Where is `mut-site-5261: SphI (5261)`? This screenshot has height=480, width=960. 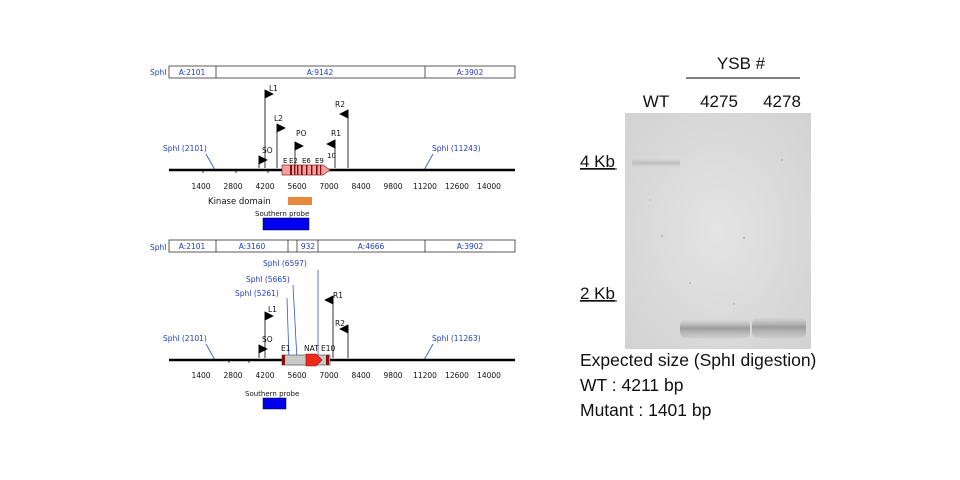 mut-site-5261: SphI (5261) is located at coordinates (257, 293).